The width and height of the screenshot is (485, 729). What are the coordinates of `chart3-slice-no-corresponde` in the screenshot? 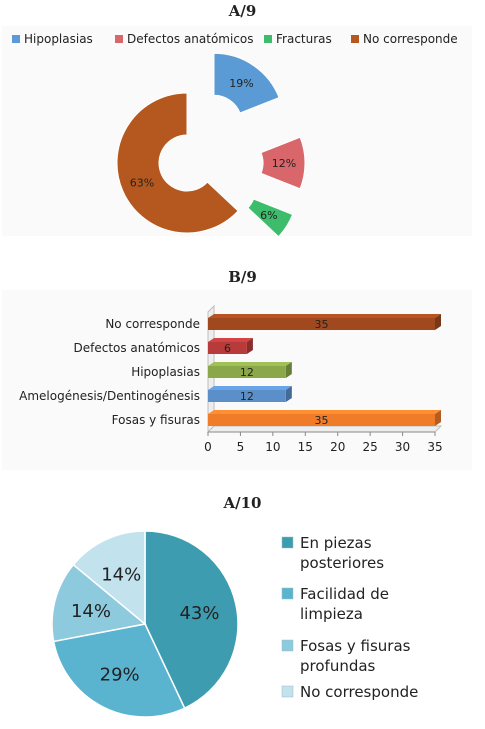 It's located at (109, 578).